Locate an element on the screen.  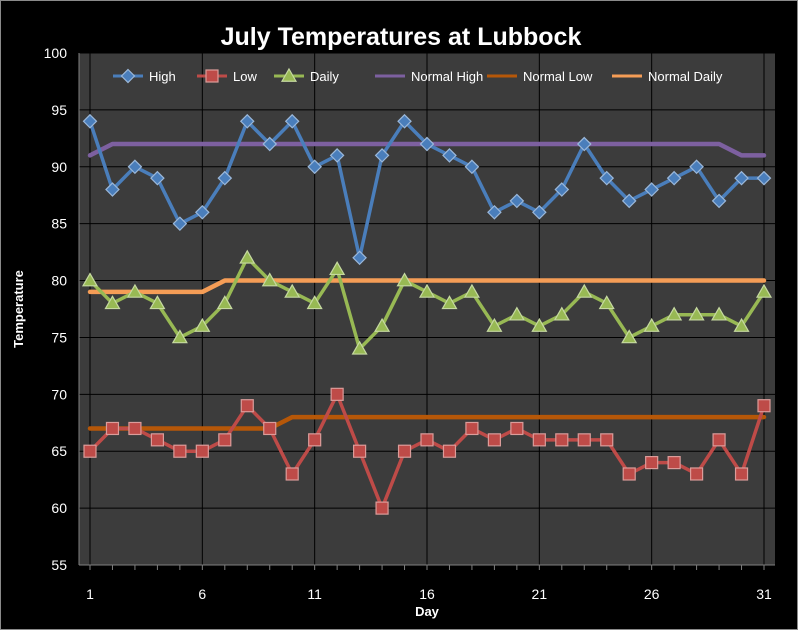
y-tick-label: 80 is located at coordinates (59, 281).